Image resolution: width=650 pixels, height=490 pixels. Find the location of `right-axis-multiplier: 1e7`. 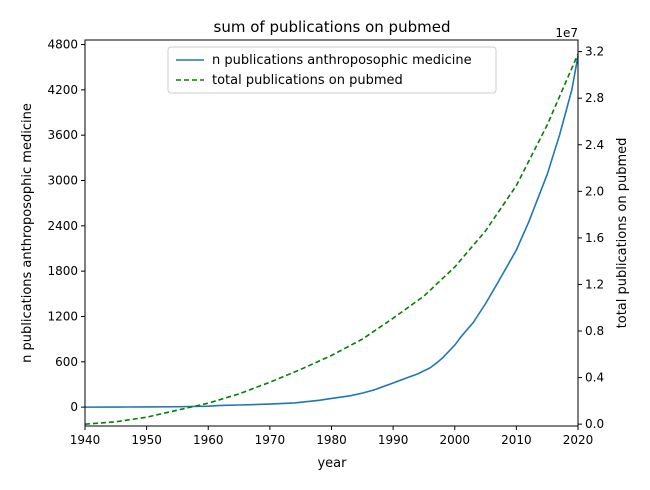

right-axis-multiplier: 1e7 is located at coordinates (566, 33).